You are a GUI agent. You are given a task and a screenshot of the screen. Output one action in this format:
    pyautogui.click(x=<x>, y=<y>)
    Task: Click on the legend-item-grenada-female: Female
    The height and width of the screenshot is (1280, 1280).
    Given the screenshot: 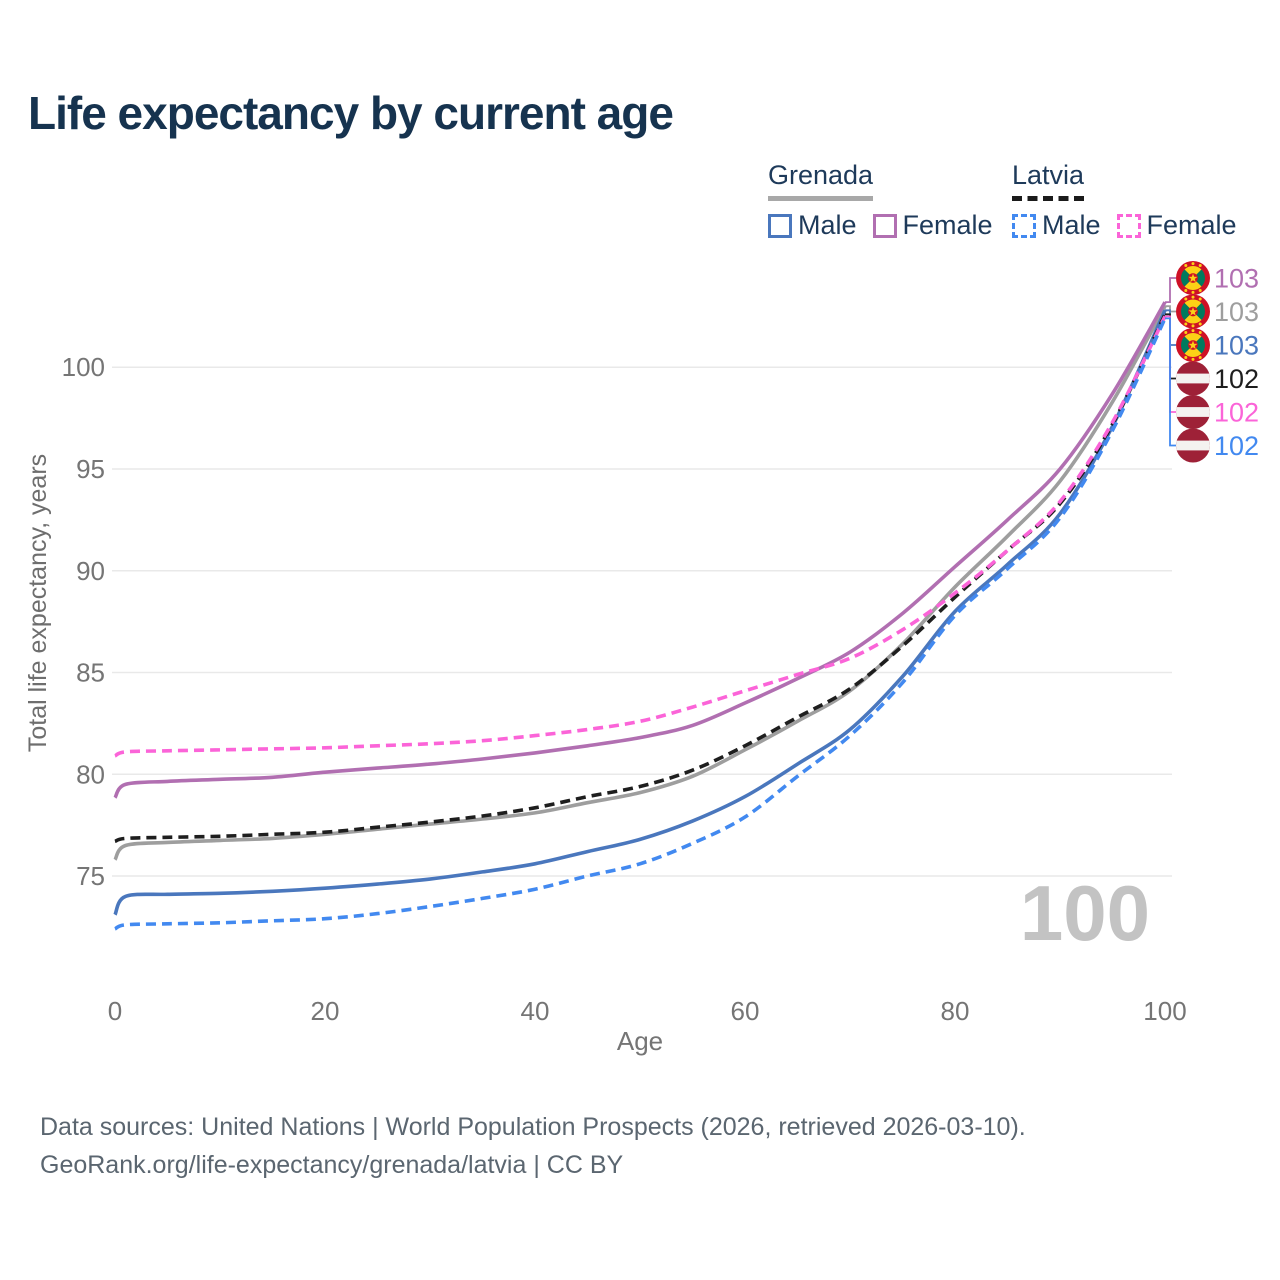 What is the action you would take?
    pyautogui.click(x=932, y=225)
    